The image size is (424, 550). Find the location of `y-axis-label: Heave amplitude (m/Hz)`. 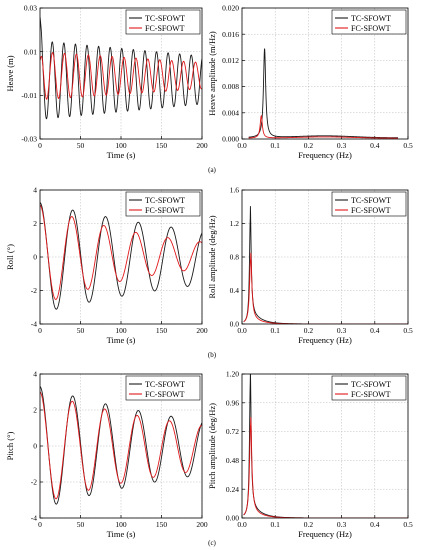

y-axis-label: Heave amplitude (m/Hz) is located at coordinates (212, 73).